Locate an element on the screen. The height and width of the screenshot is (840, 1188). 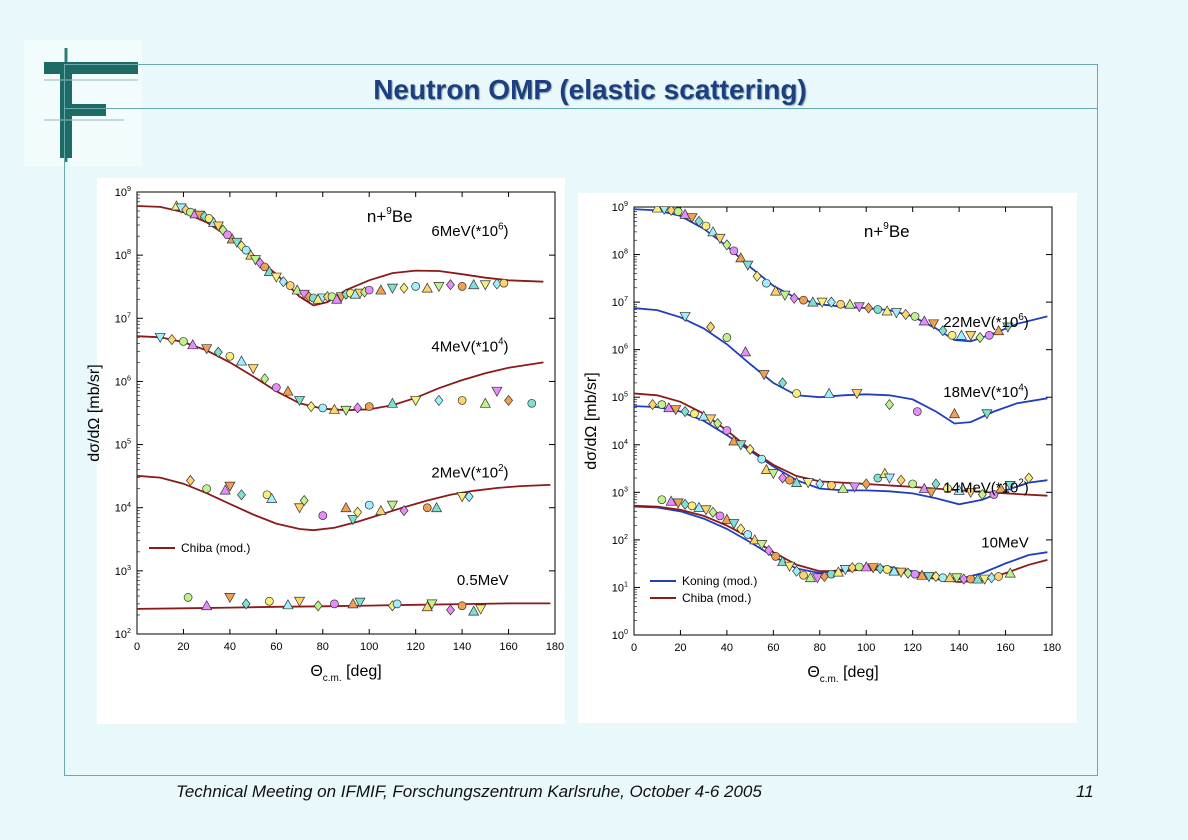
y-tick-label: 10⁴ is located at coordinates (123, 508).